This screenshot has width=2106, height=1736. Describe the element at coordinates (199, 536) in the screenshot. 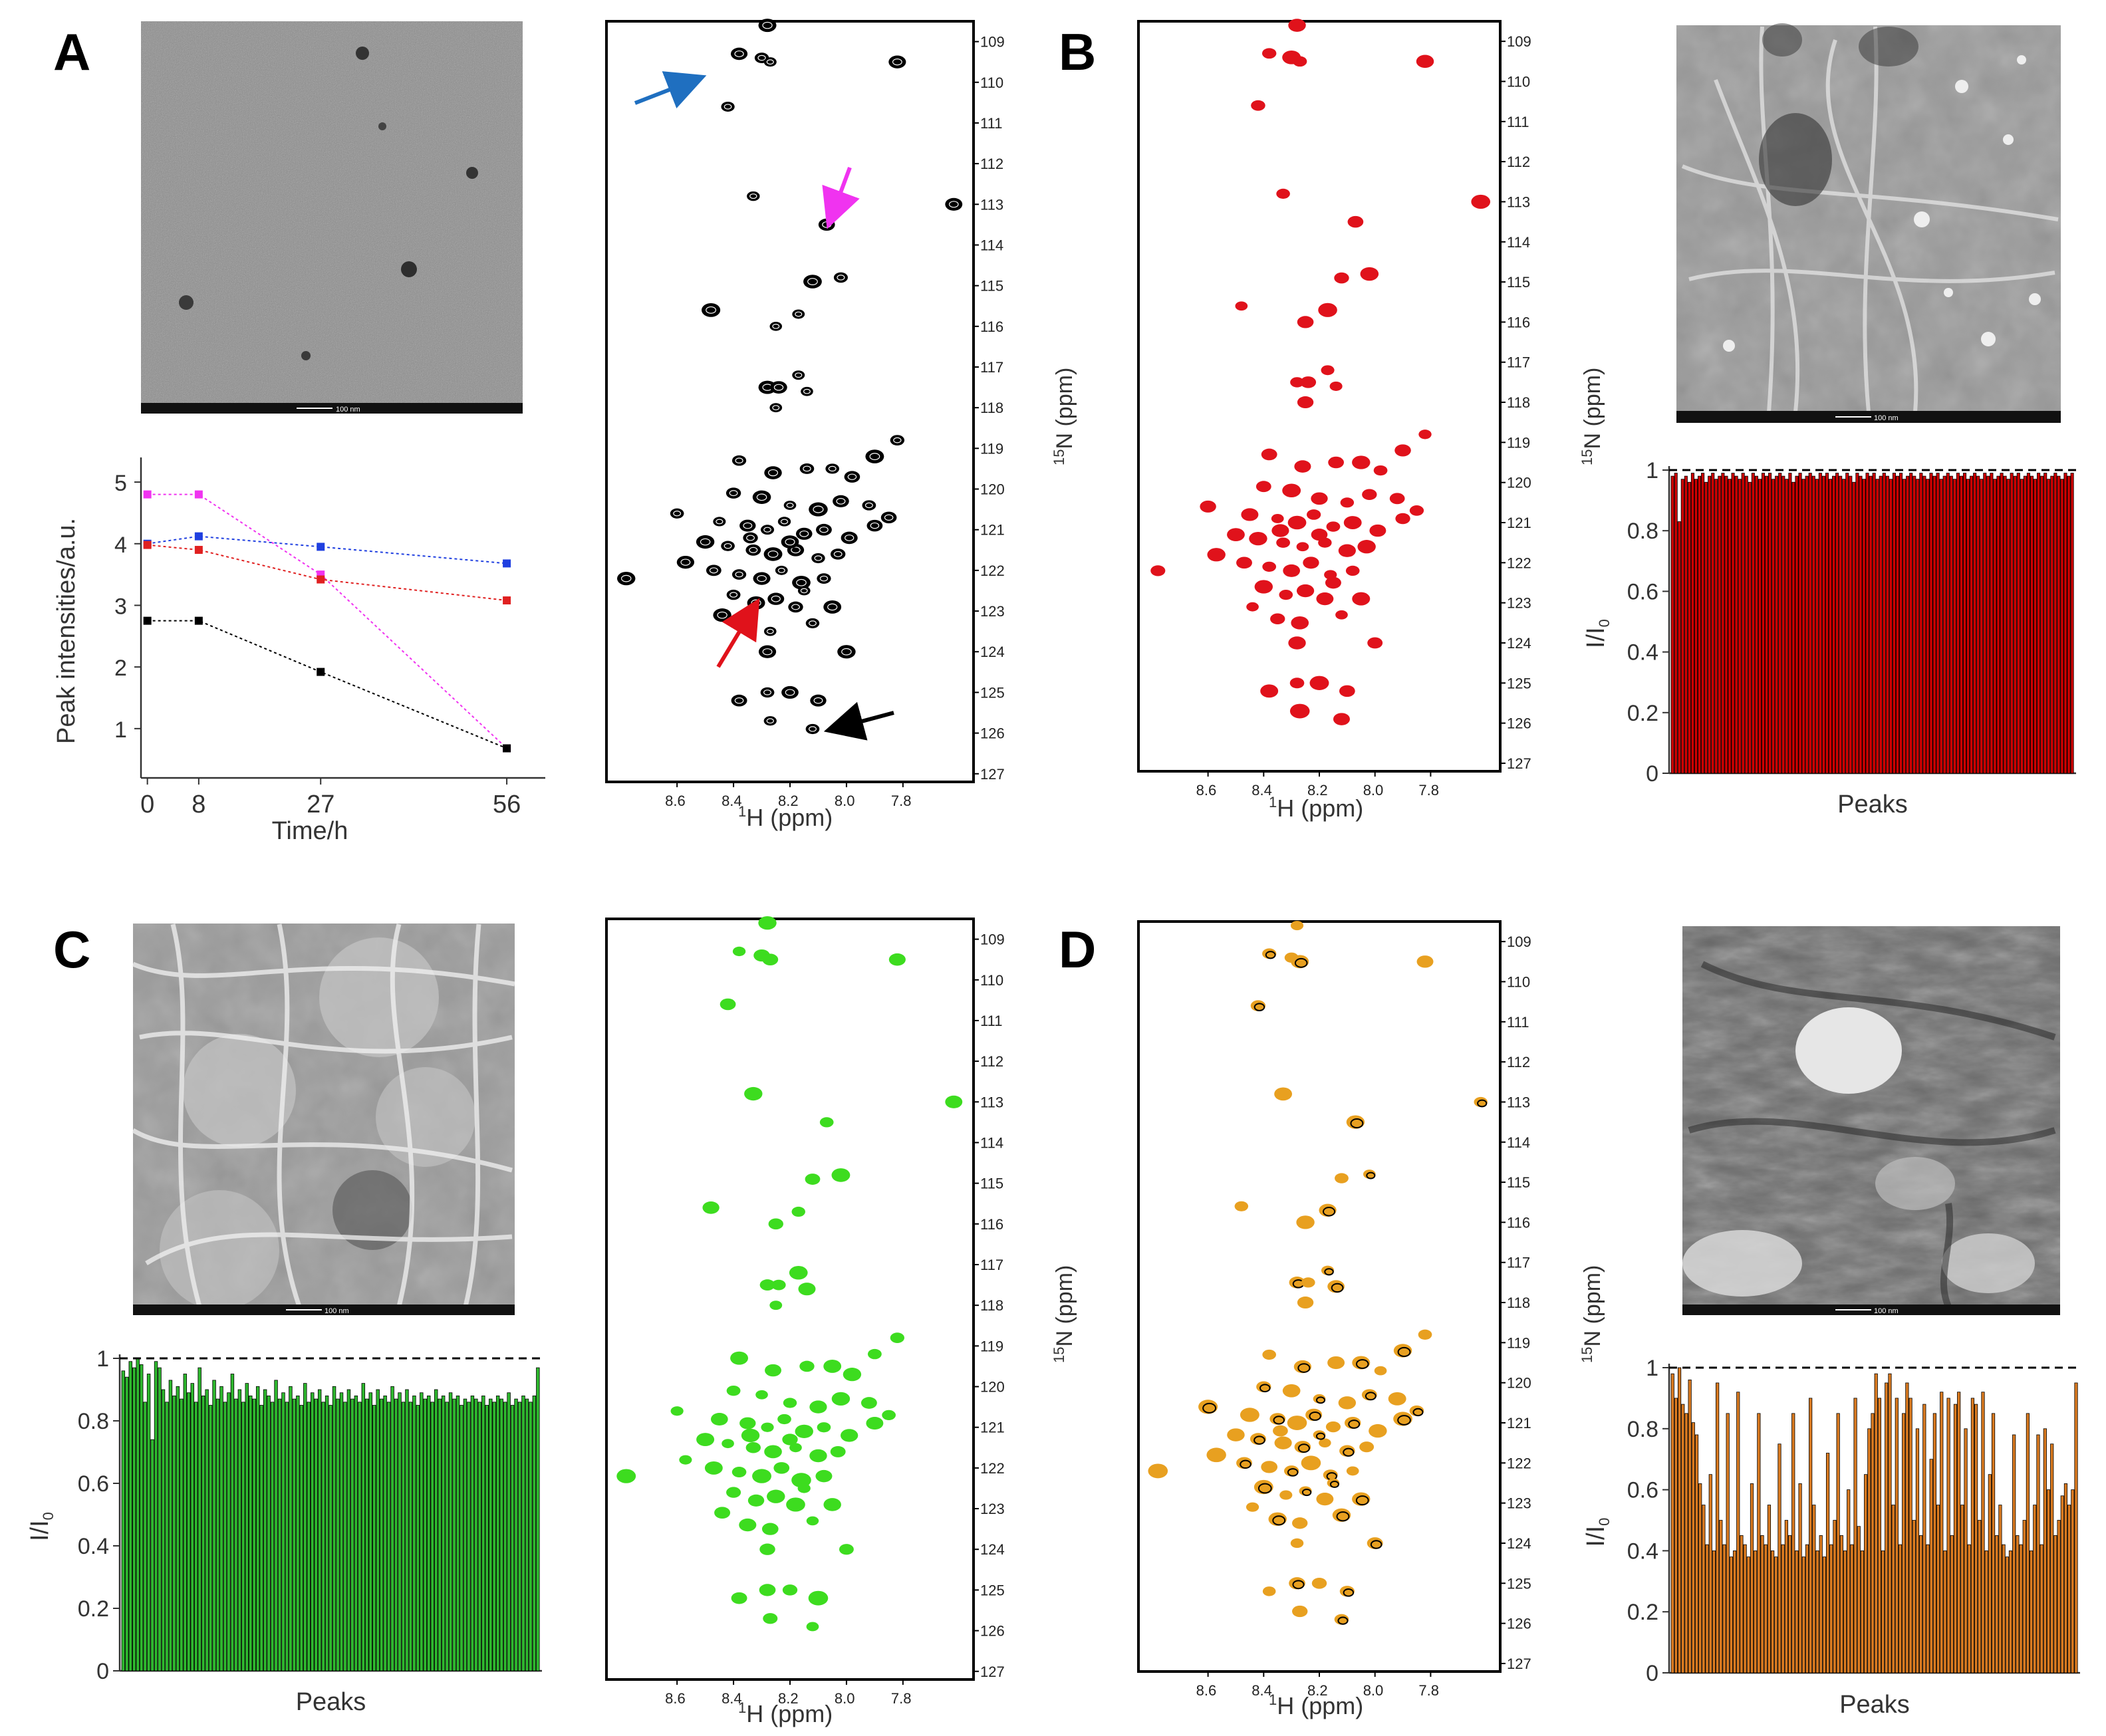

I see `data-point-blue` at that location.